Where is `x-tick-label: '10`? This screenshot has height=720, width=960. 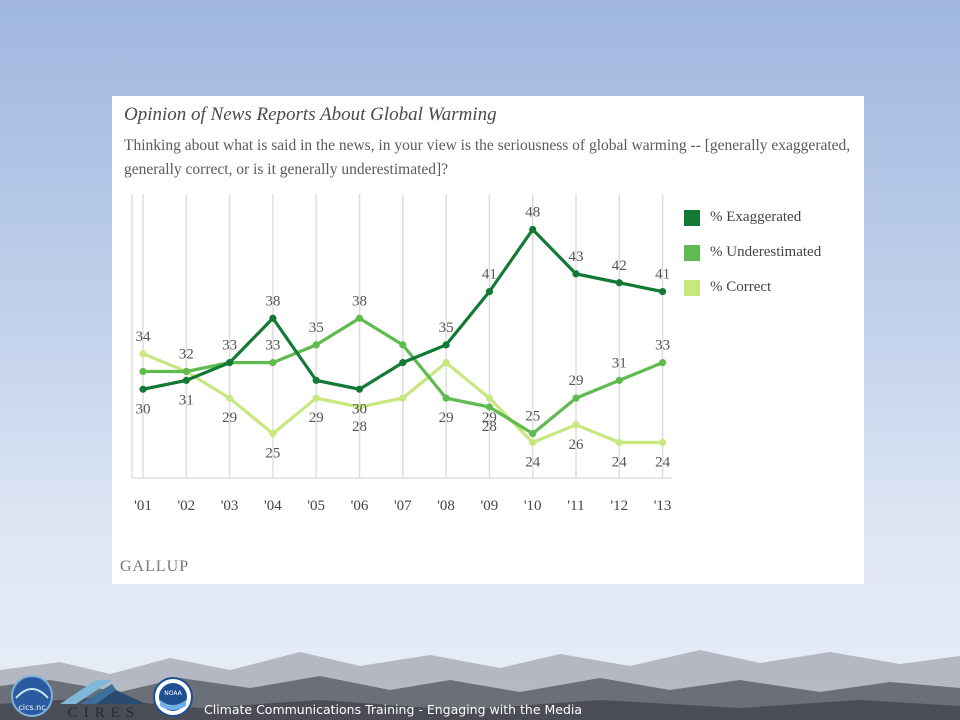
x-tick-label: '10 is located at coordinates (533, 506).